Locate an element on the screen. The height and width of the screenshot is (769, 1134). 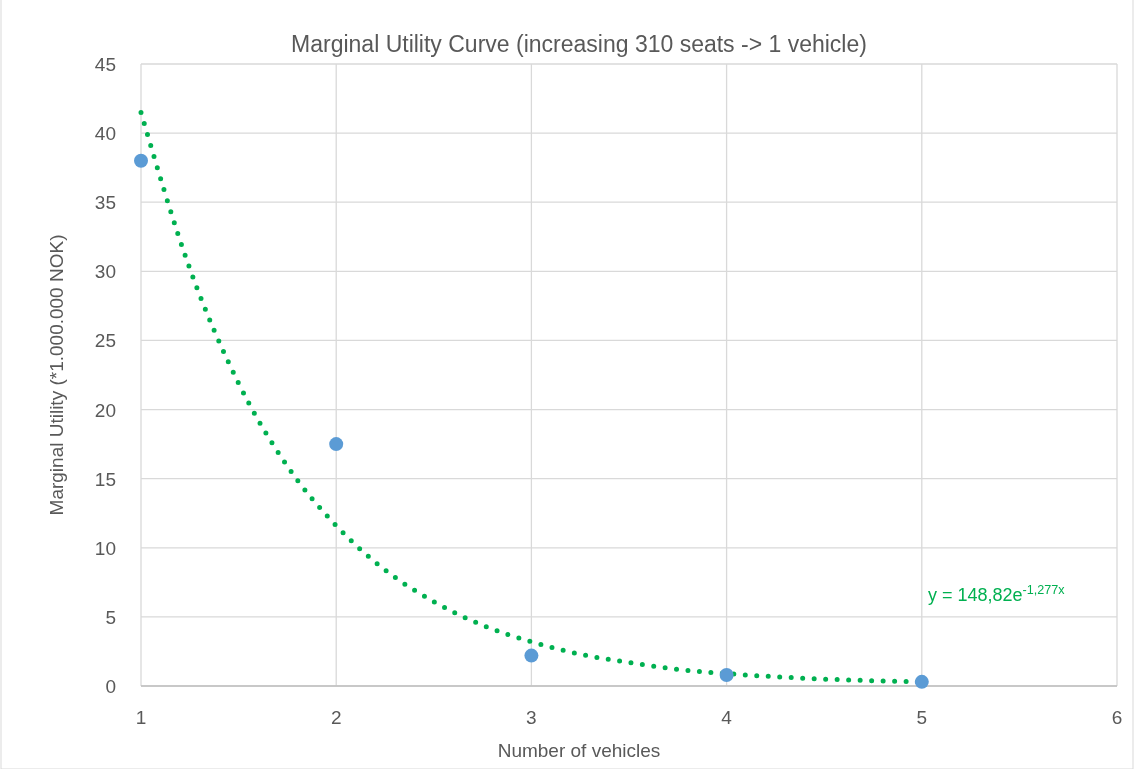
y-tick-label: 30 is located at coordinates (105, 272).